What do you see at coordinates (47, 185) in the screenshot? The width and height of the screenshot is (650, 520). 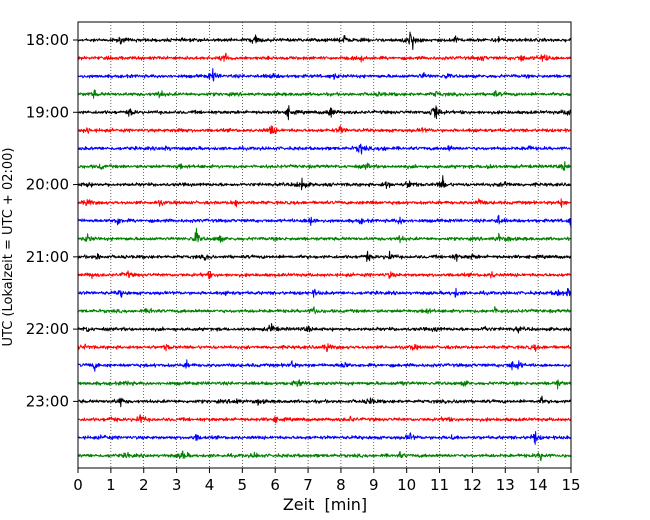 I see `y-tick-label: 20:00` at bounding box center [47, 185].